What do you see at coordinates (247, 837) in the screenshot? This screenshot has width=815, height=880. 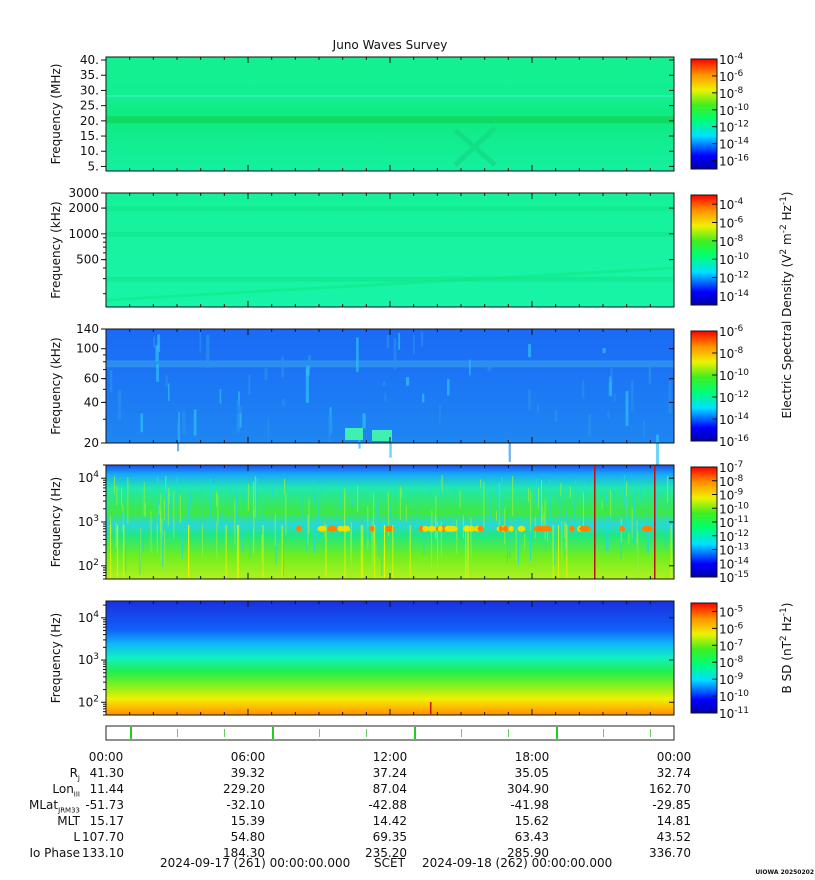 I see `ephem-value: 54.80` at bounding box center [247, 837].